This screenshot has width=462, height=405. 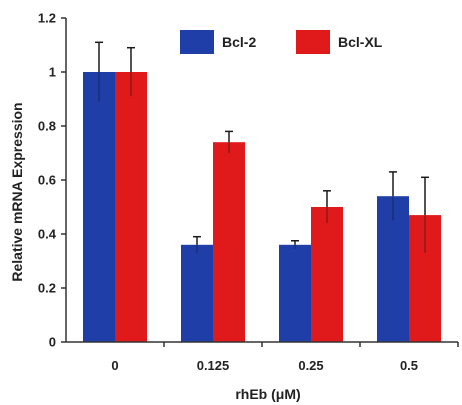 I want to click on legend-label-bcl-xl: Bcl-XL, so click(x=360, y=42).